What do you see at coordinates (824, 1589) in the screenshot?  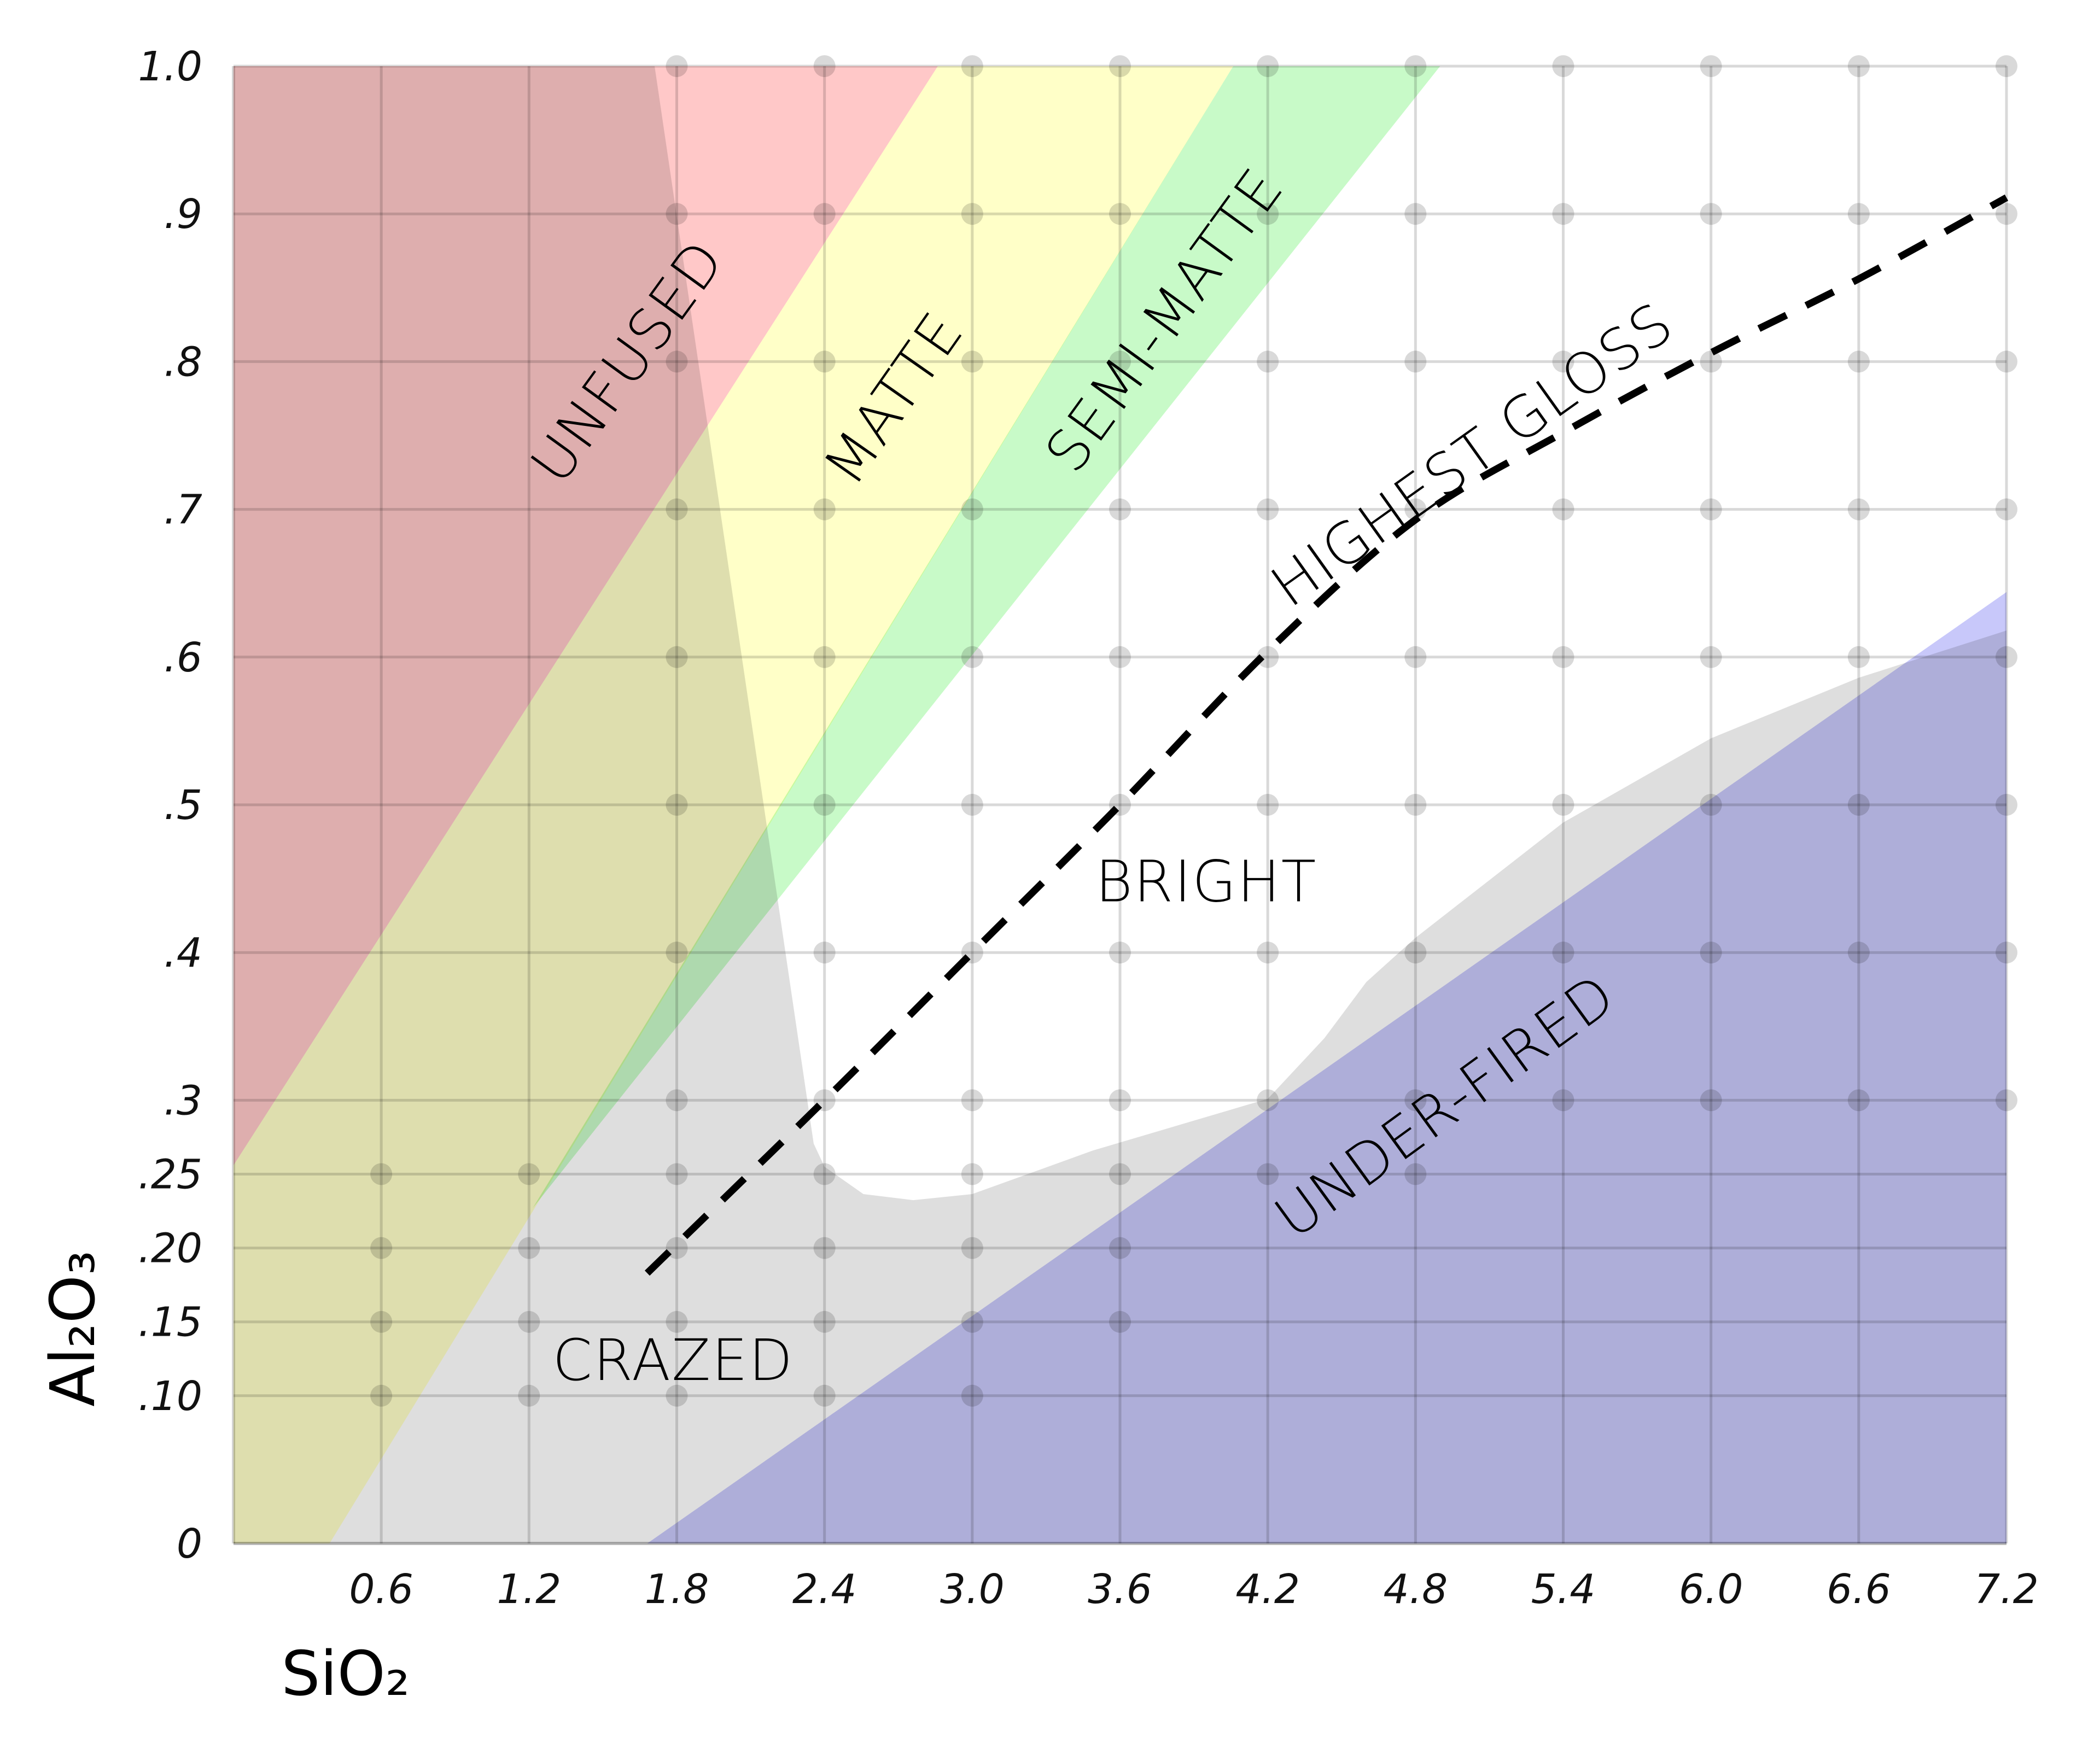 I see `x-tick-label: 2.4` at bounding box center [824, 1589].